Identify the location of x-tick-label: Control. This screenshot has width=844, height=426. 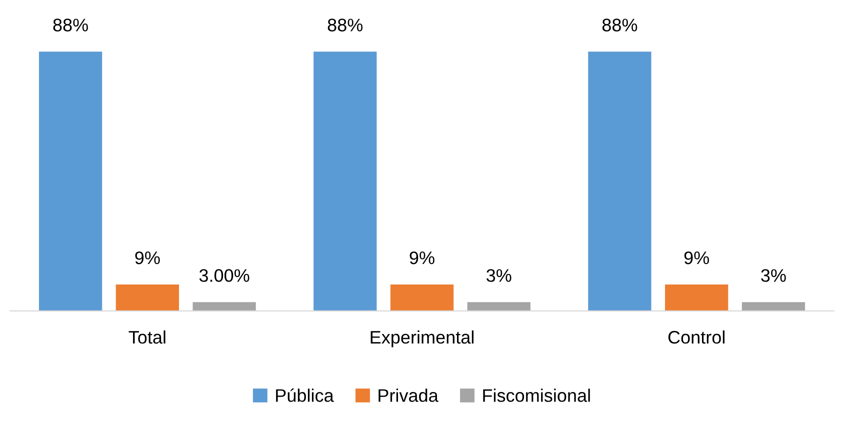
(696, 337).